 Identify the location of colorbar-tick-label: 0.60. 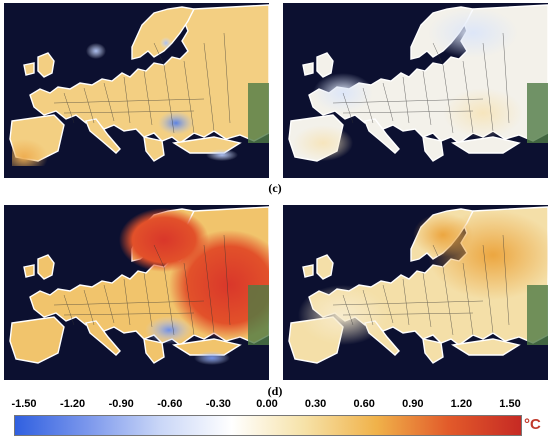
(364, 404).